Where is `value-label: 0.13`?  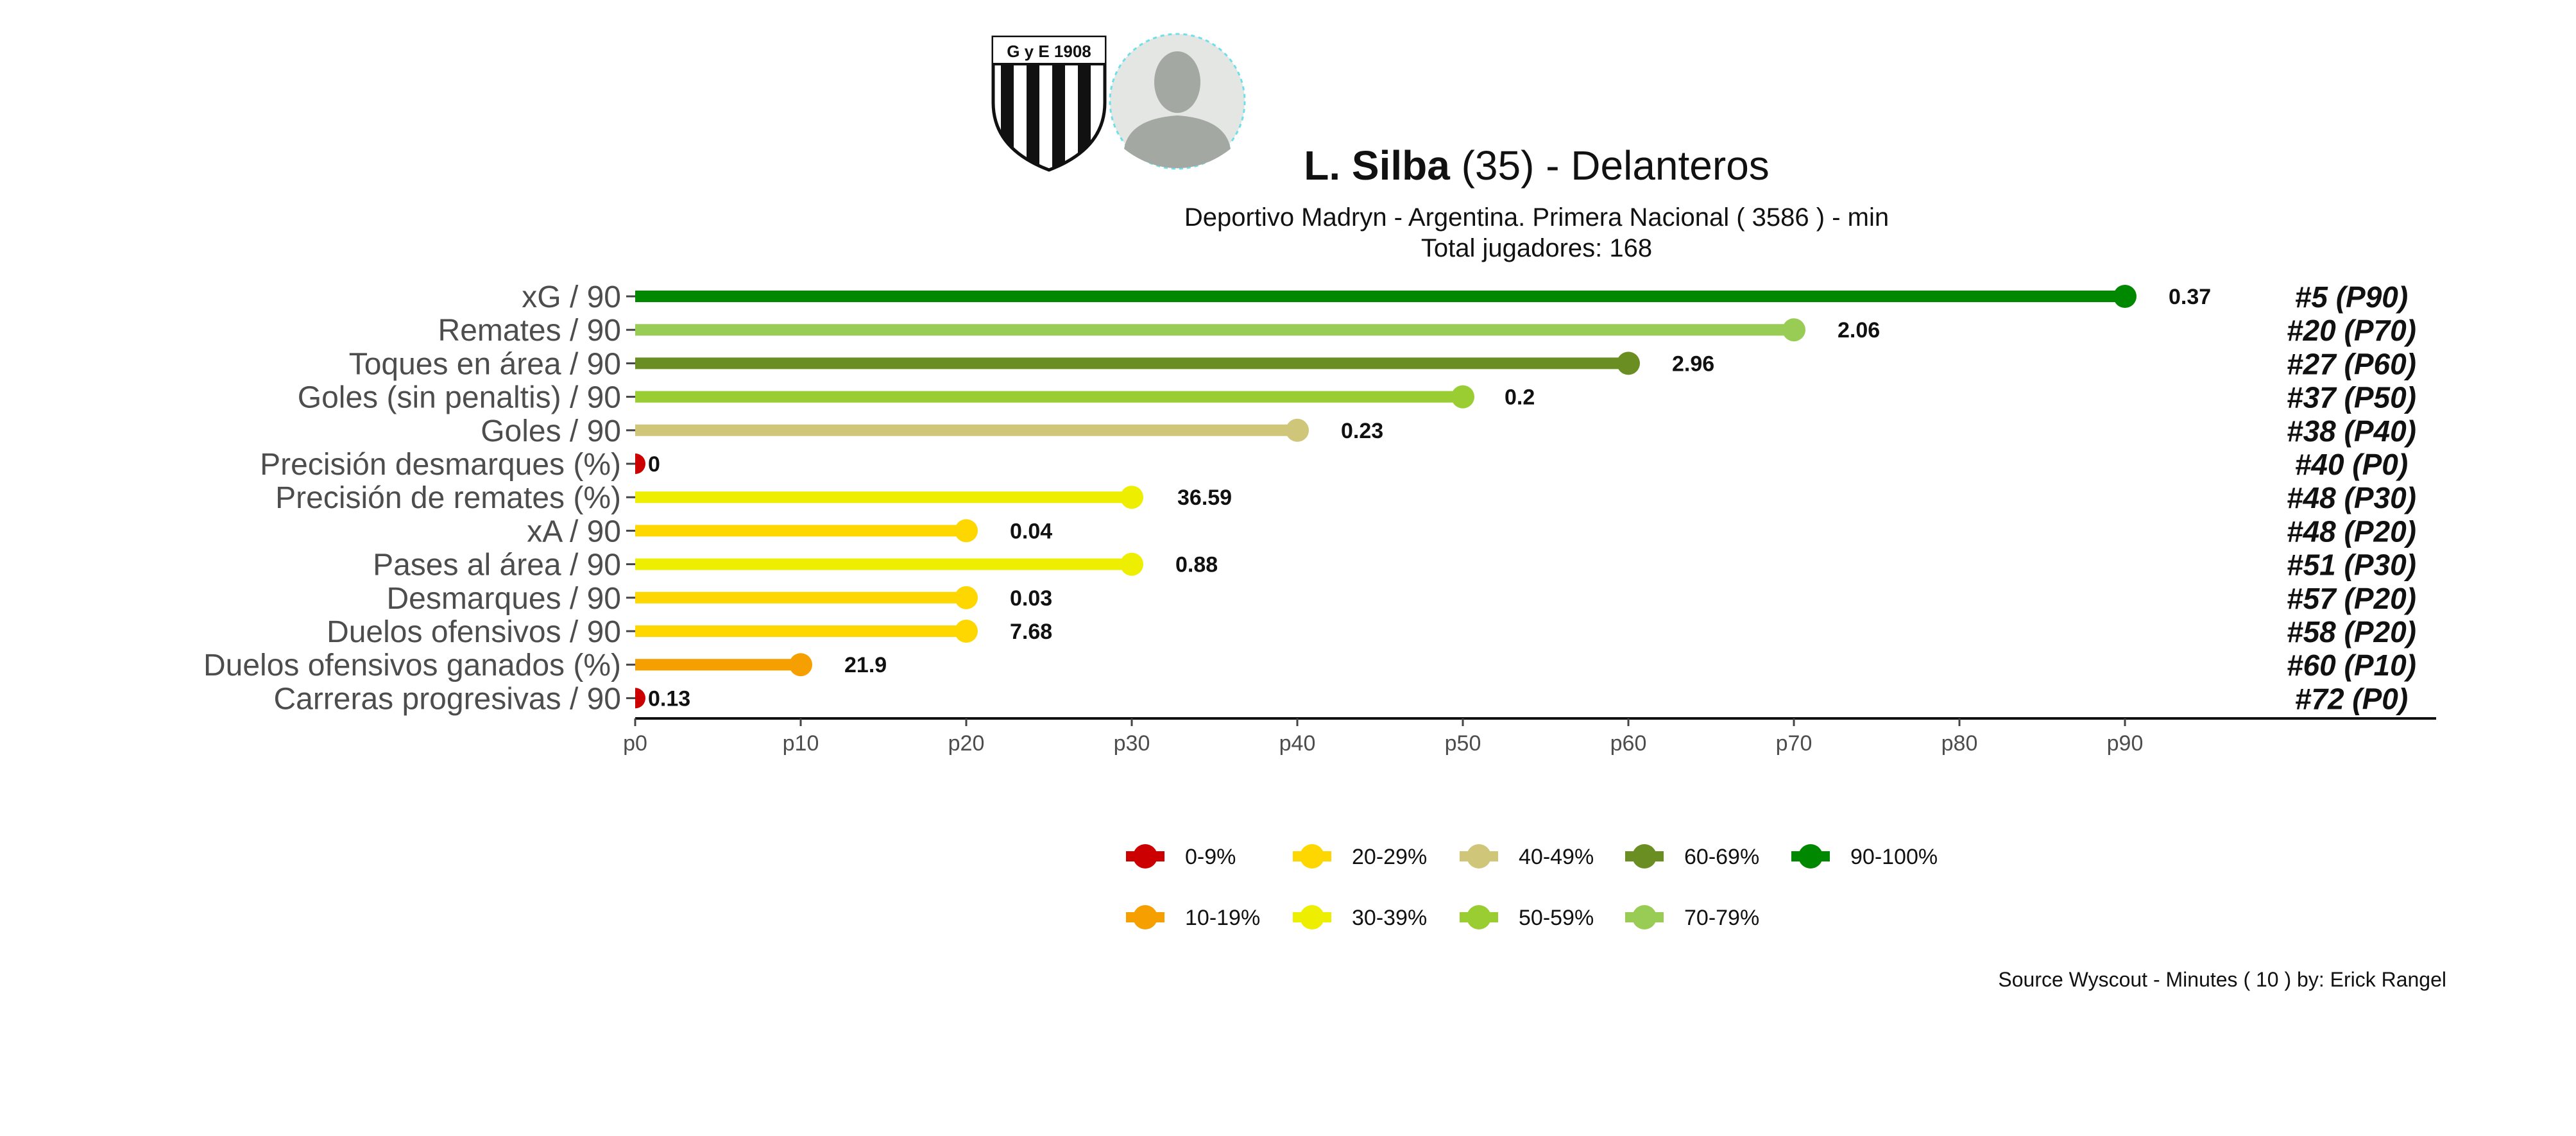 value-label: 0.13 is located at coordinates (669, 698).